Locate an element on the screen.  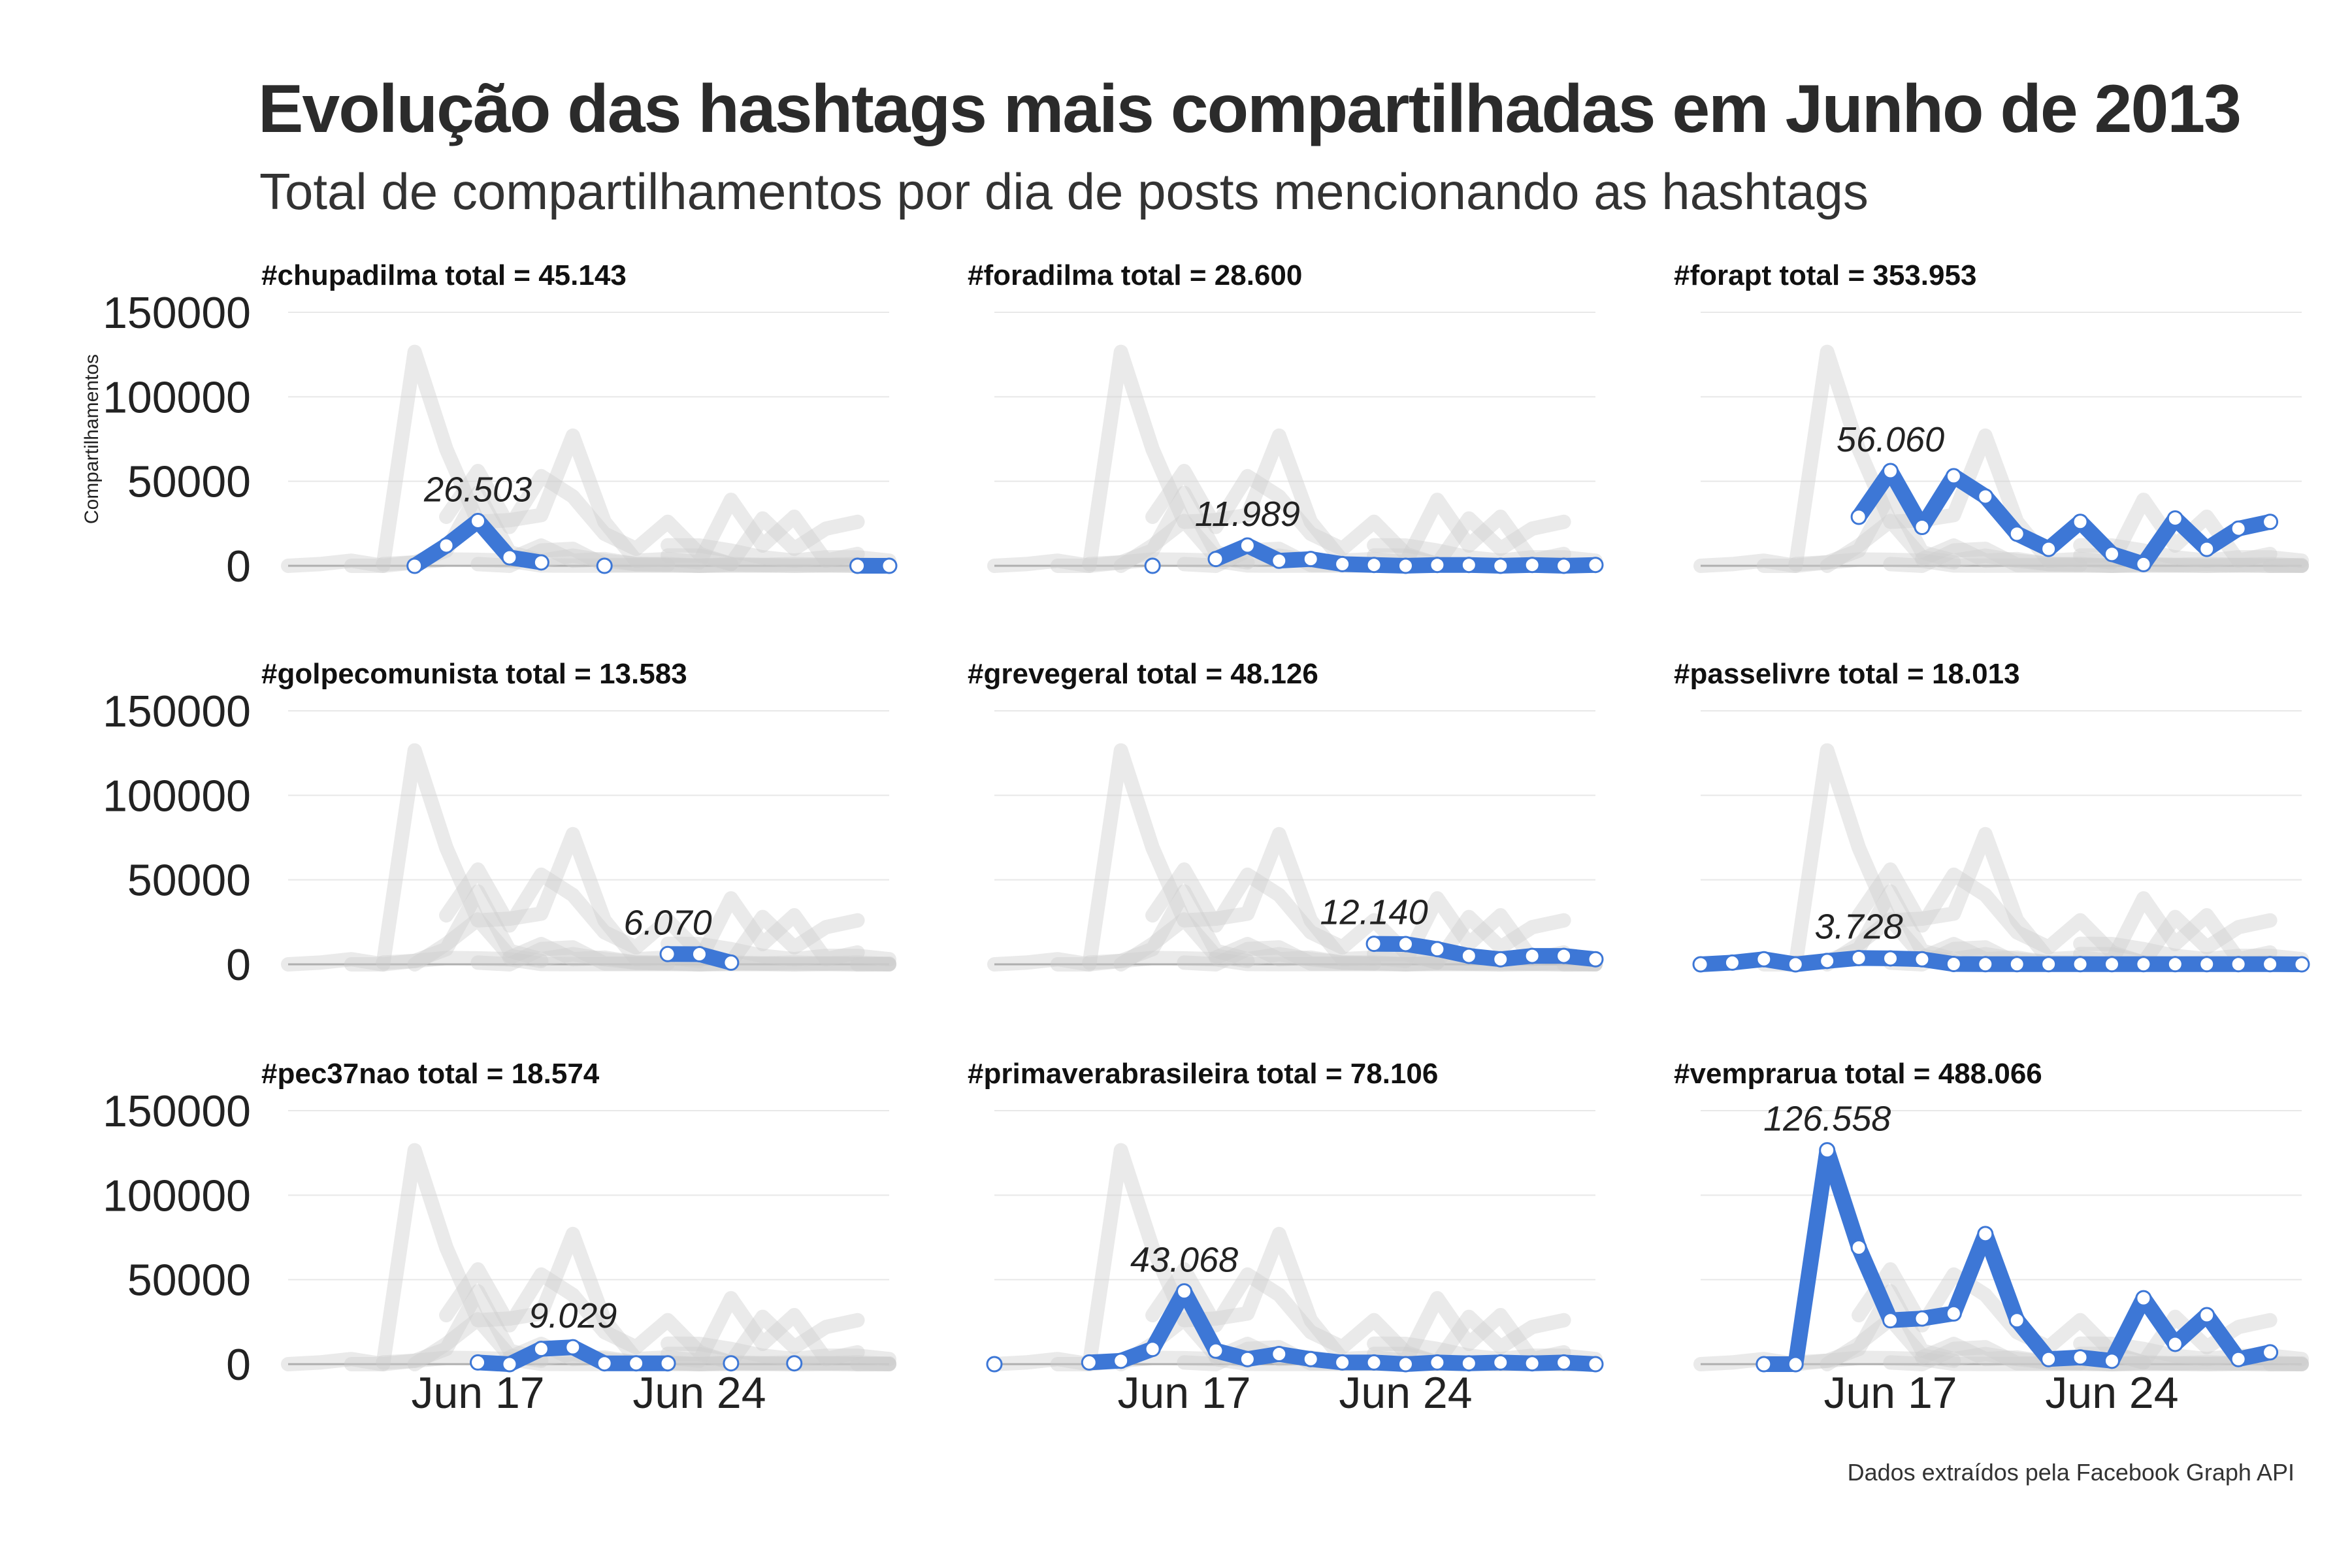
y-tick-label: 100000 is located at coordinates (177, 796).